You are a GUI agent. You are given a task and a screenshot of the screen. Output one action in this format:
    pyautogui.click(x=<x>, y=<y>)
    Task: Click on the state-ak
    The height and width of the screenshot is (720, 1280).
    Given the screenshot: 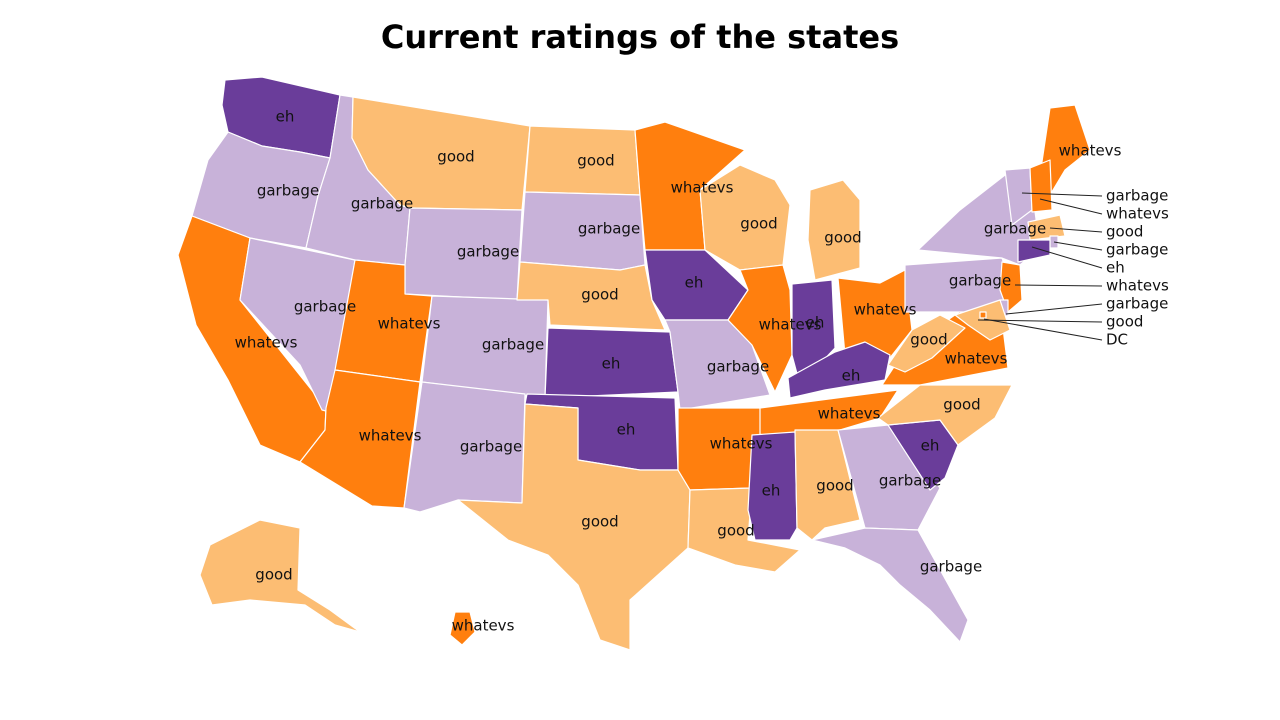 What is the action you would take?
    pyautogui.click(x=280, y=576)
    